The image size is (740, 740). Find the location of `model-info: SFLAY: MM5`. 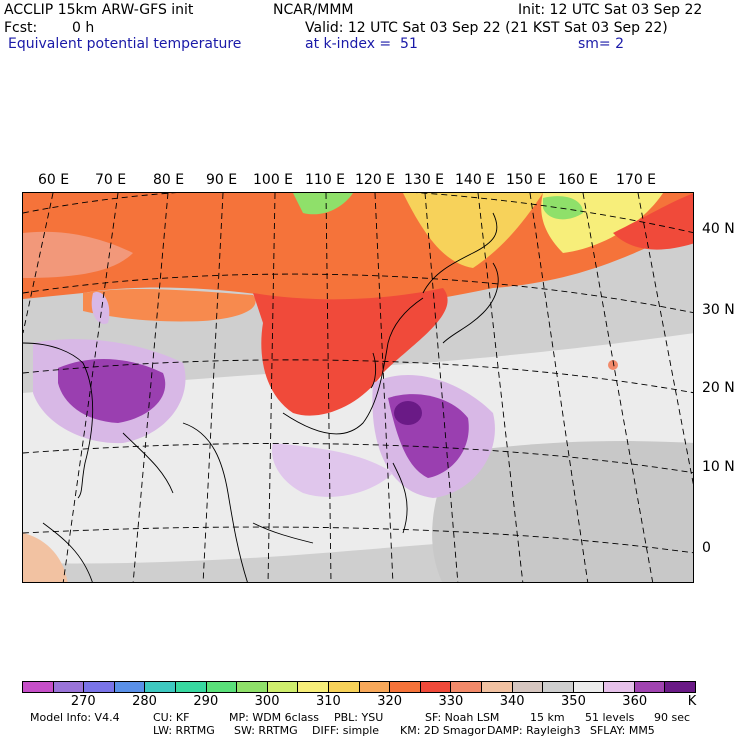

model-info: SFLAY: MM5 is located at coordinates (622, 730).